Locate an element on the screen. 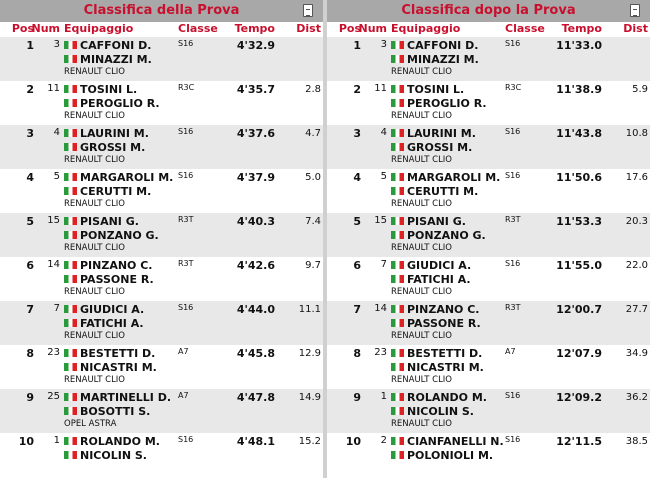 The image size is (650, 478). time: 11'43.8 is located at coordinates (579, 133).